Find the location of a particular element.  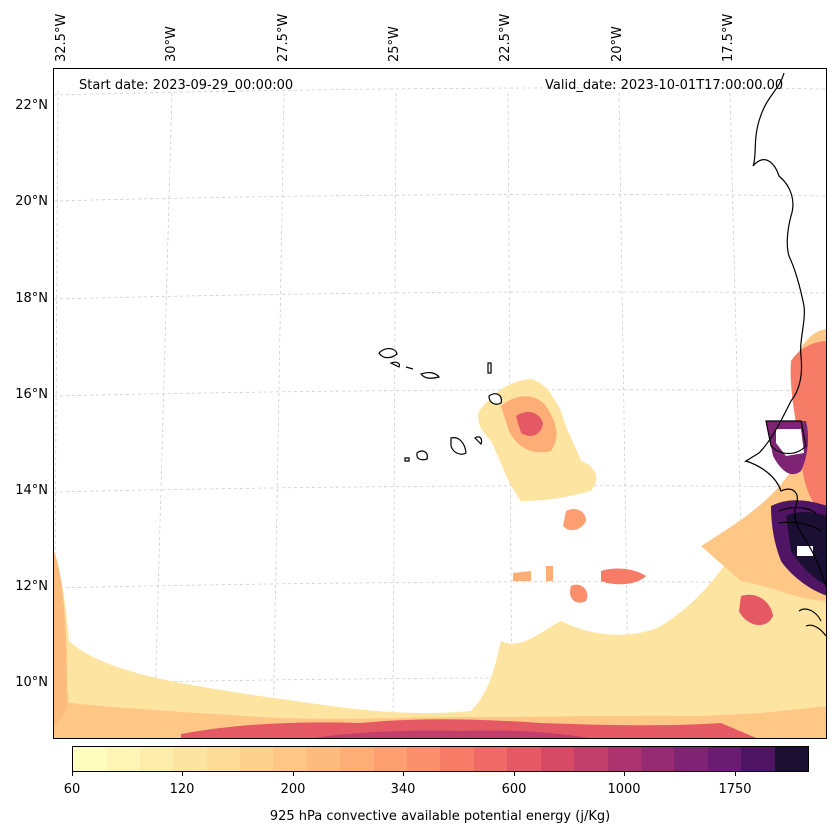

lat-label-12n: 12°N is located at coordinates (31, 586).